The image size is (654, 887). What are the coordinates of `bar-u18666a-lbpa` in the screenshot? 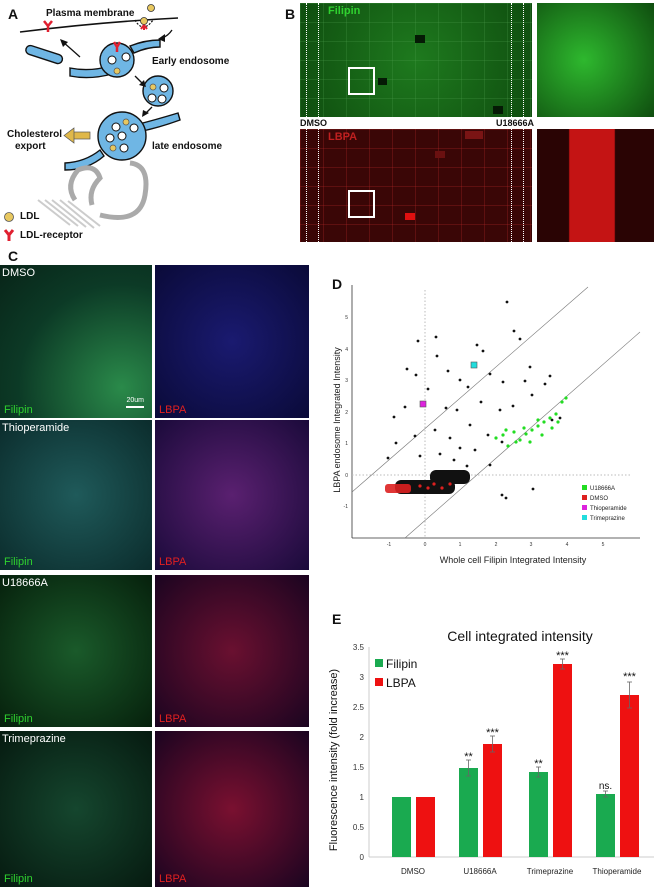 It's located at (492, 800).